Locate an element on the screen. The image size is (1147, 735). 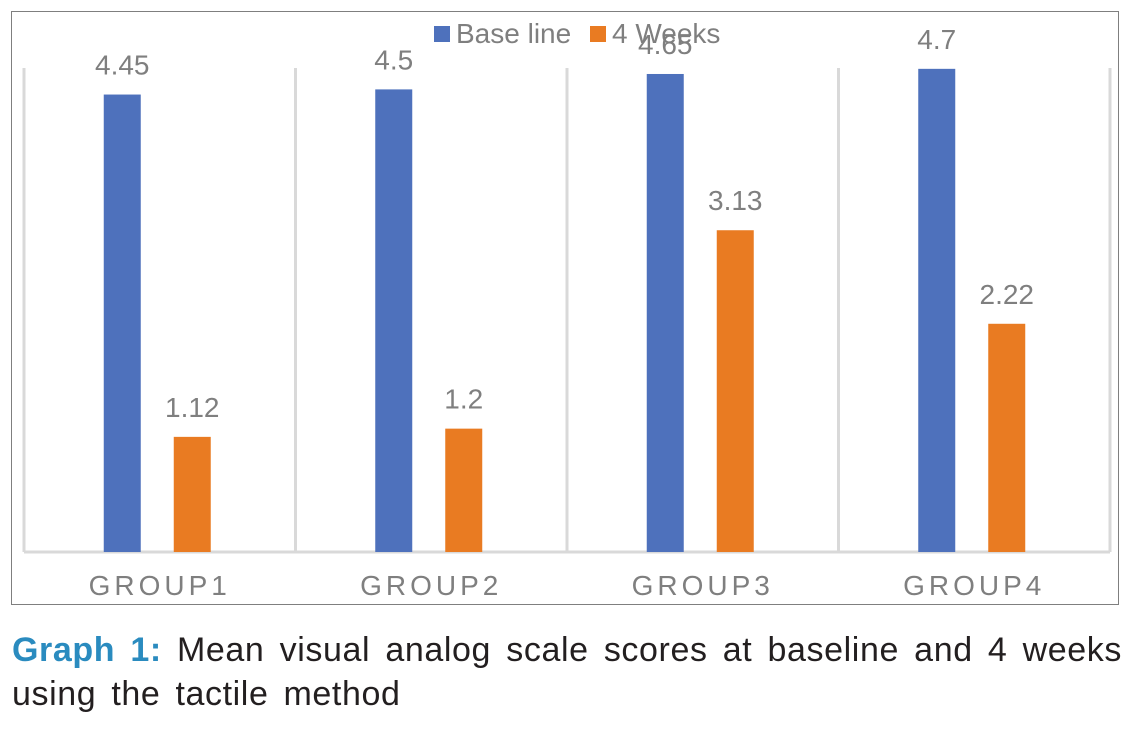
legend-label: Base line is located at coordinates (513, 33).